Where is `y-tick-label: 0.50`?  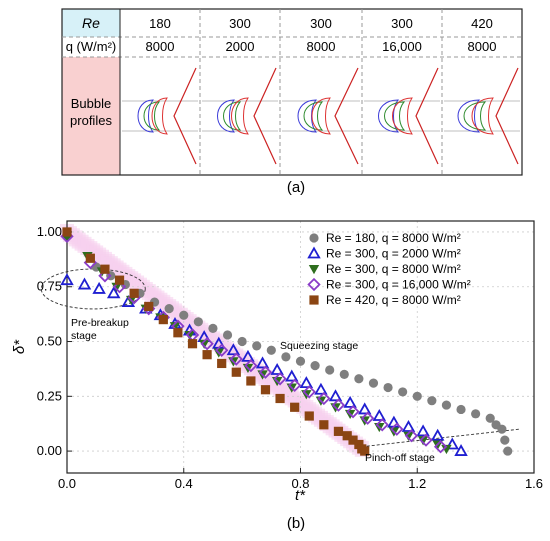
y-tick-label: 0.50 is located at coordinates (49, 341).